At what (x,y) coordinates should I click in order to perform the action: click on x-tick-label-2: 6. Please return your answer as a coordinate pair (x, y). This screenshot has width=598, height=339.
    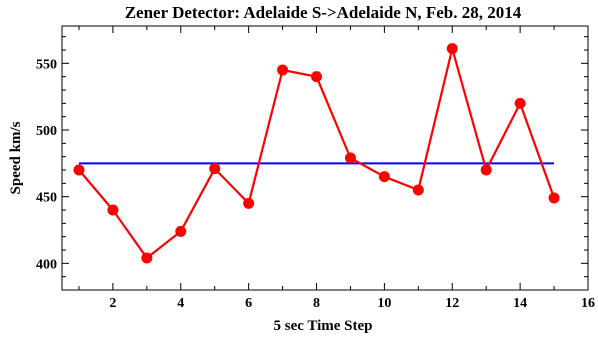
    Looking at the image, I should click on (248, 303).